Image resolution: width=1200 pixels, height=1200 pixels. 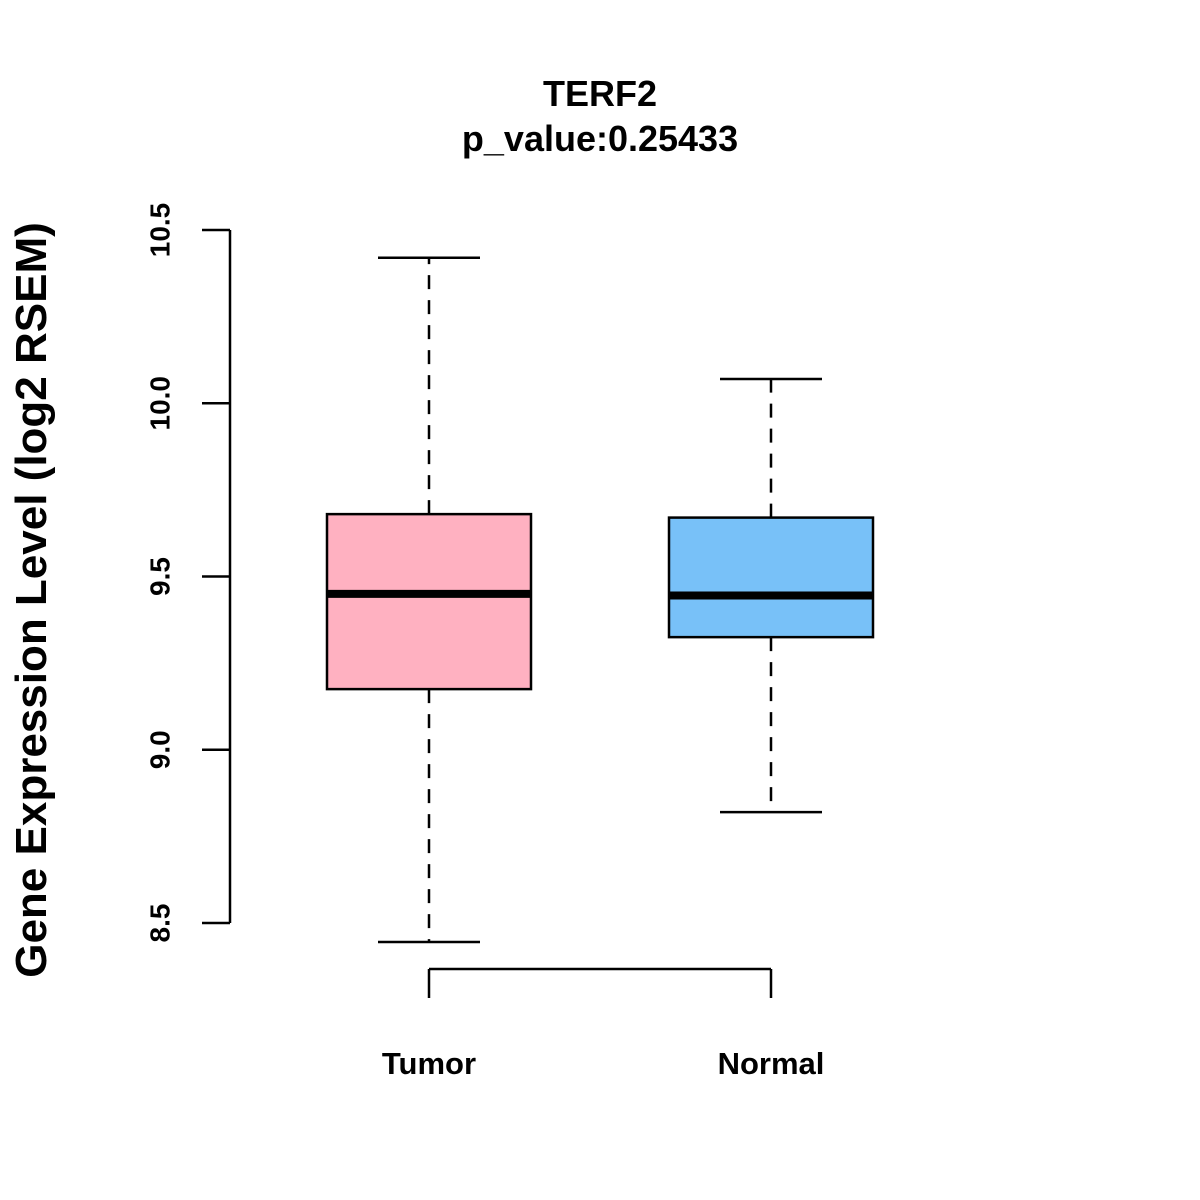 What do you see at coordinates (31, 600) in the screenshot?
I see `y-axis-label: Gene Expression Level (log2 RSEM)` at bounding box center [31, 600].